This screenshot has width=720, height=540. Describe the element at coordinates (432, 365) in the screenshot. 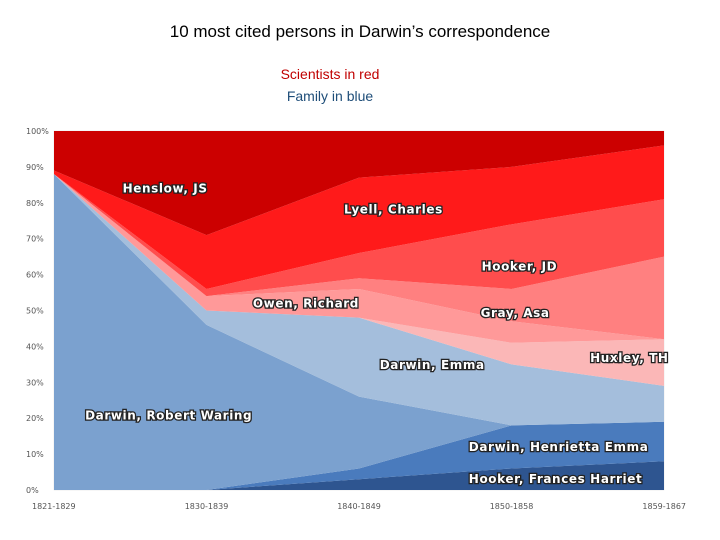

I see `series-label-darwin-emma: Darwin, Emma` at that location.